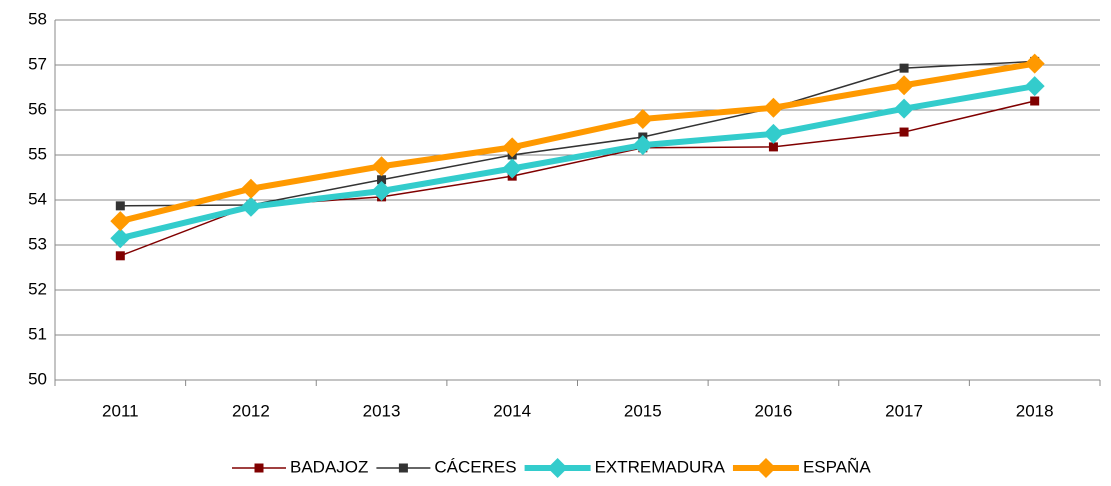 The height and width of the screenshot is (486, 1111). Describe the element at coordinates (37, 153) in the screenshot. I see `y-tick-label: 55` at that location.